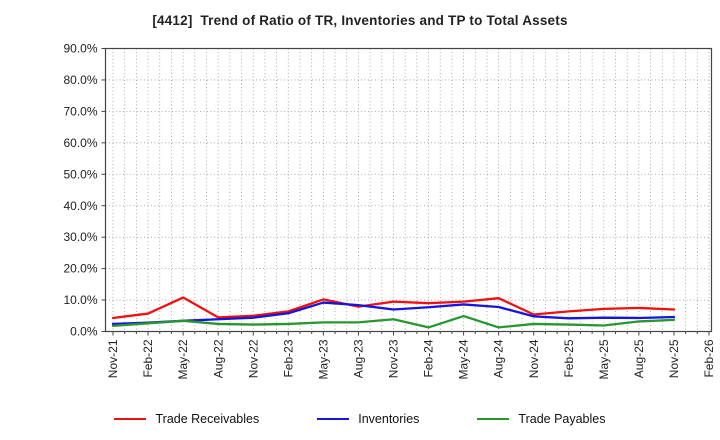  I want to click on x-tick-label: Aug-22, so click(218, 358).